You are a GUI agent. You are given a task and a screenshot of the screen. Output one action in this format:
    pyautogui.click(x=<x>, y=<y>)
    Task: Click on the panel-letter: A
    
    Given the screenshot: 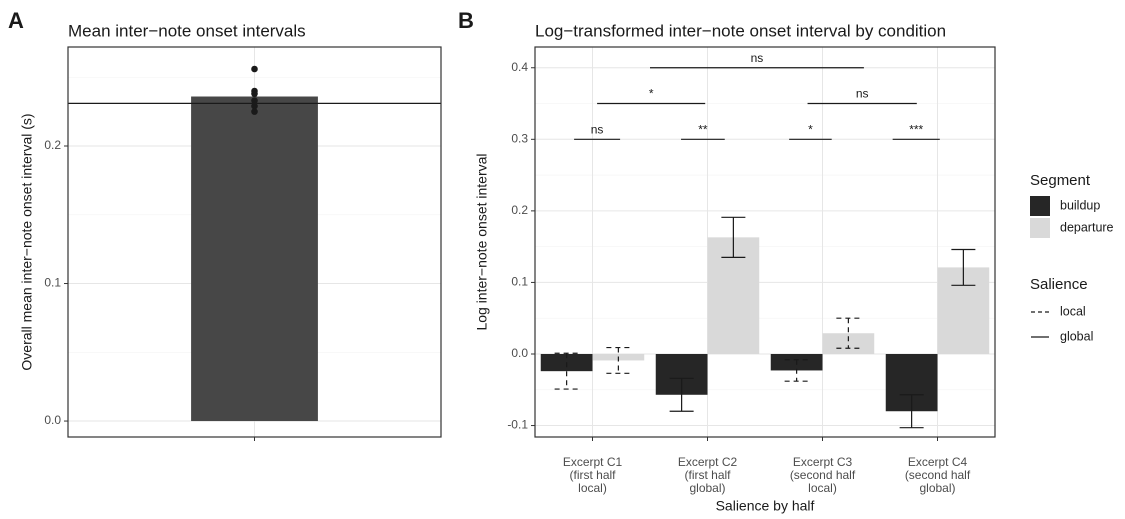 What is the action you would take?
    pyautogui.click(x=16, y=20)
    